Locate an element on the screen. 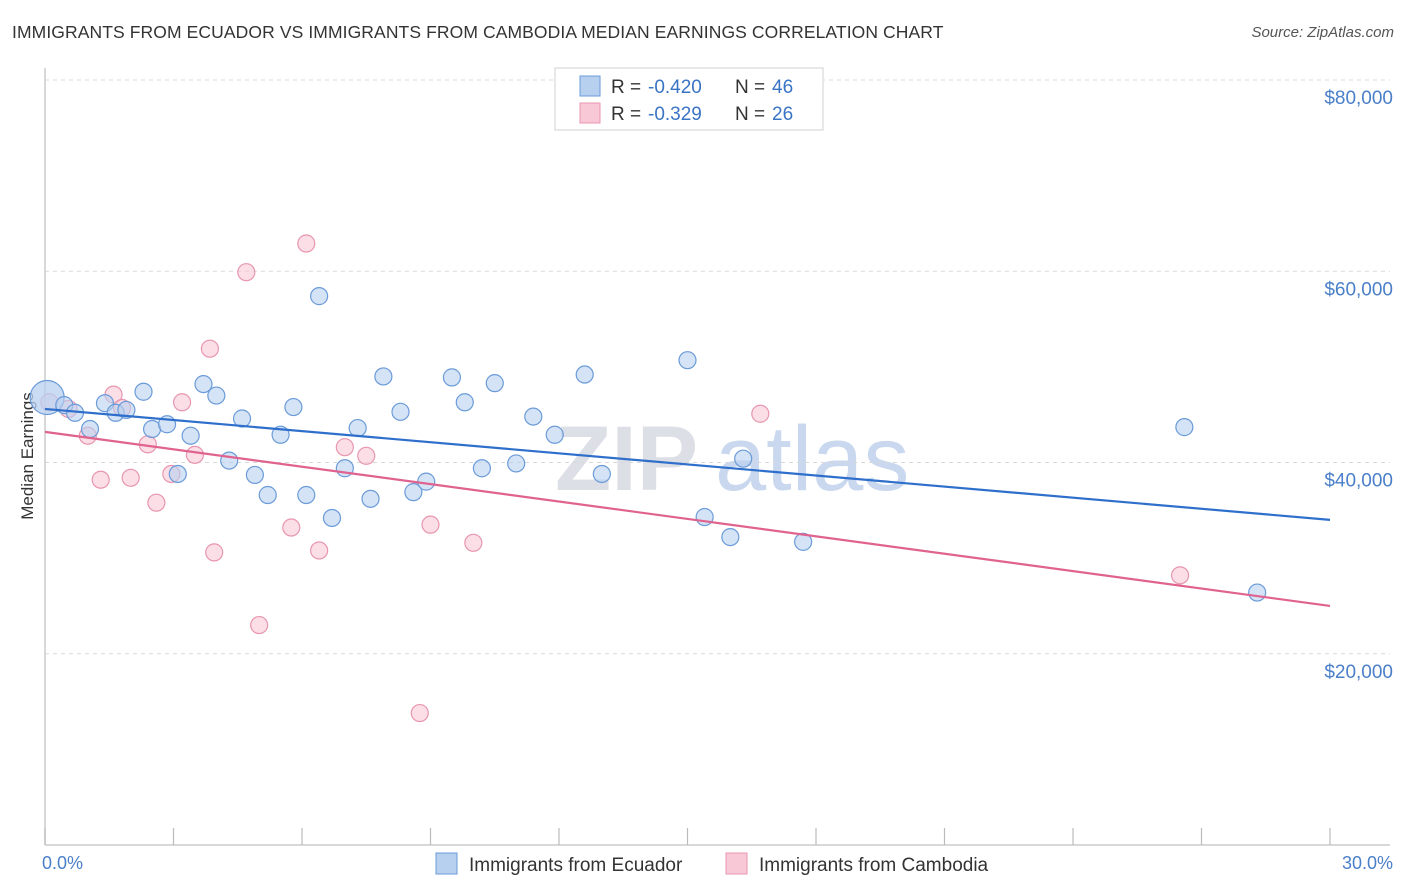 The width and height of the screenshot is (1406, 892). watermark: ZIP atlas is located at coordinates (732, 459).